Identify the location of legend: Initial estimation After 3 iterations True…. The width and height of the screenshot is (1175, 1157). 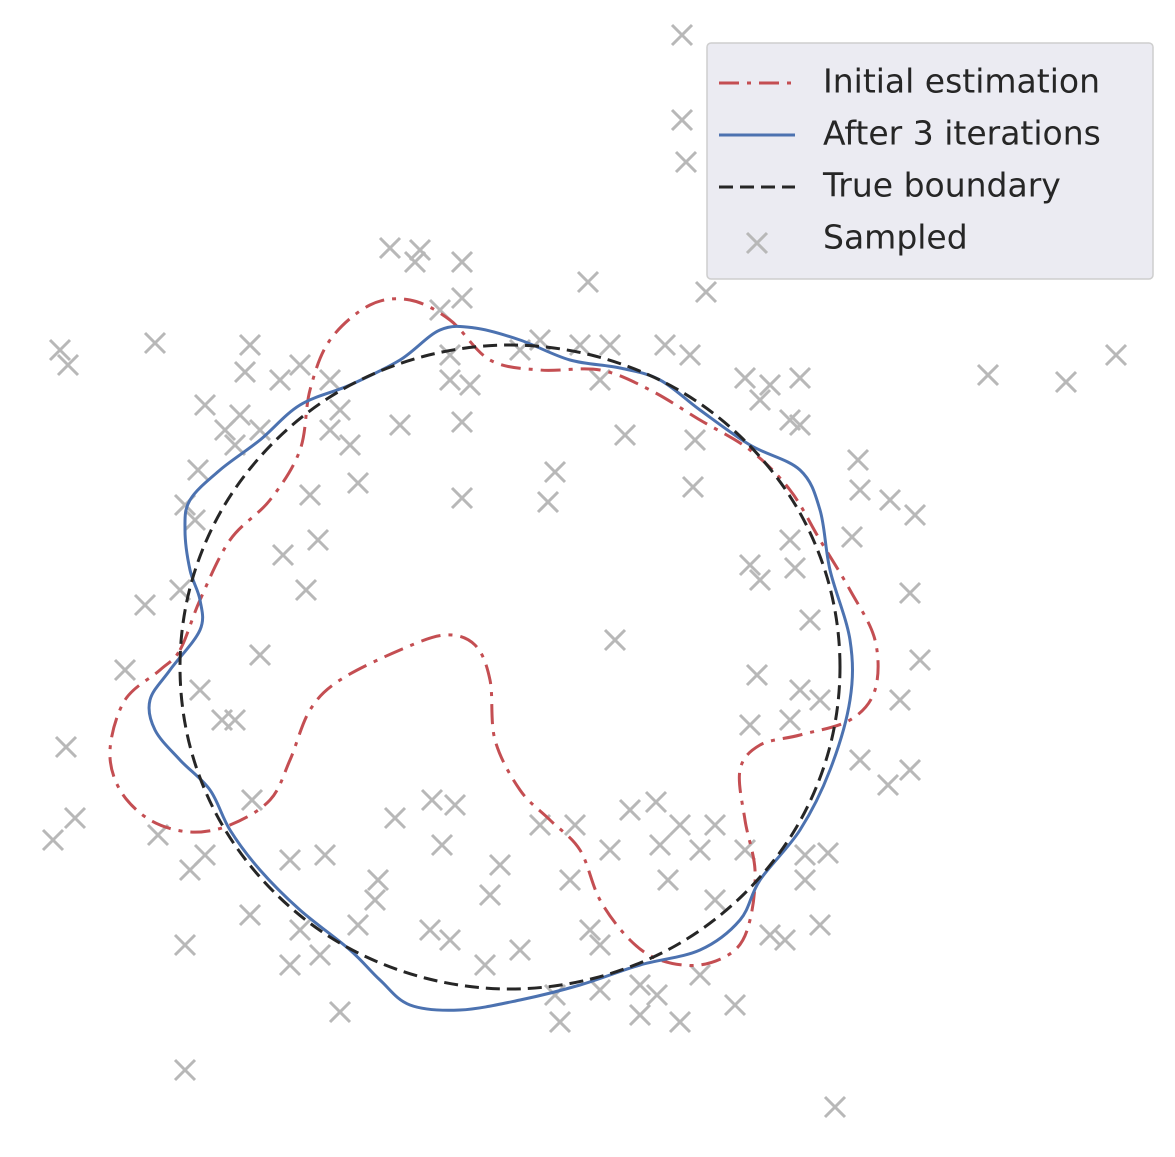
(930, 161).